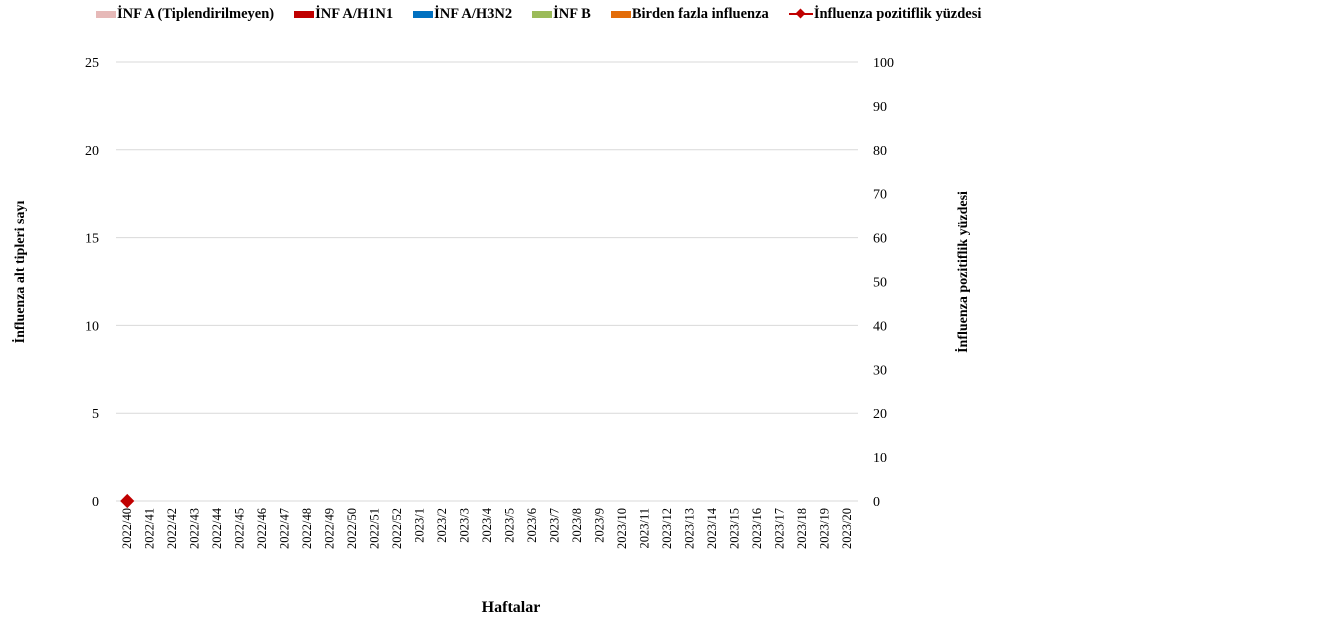 The width and height of the screenshot is (1322, 625). I want to click on y2-tick-label: 40, so click(880, 326).